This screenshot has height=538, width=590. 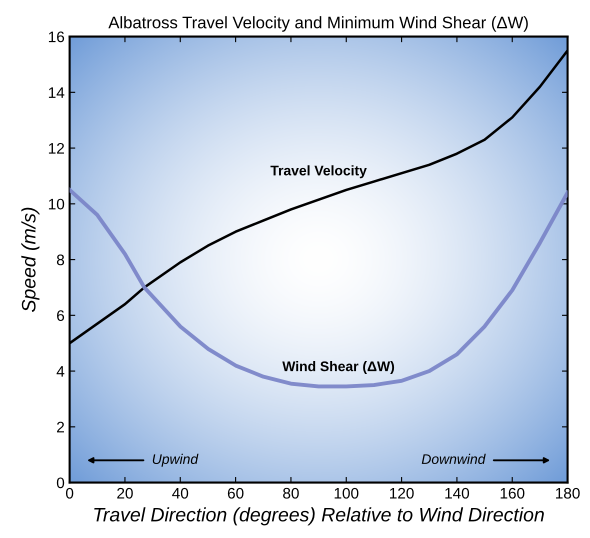 I want to click on x-tick-label: 160, so click(x=512, y=493).